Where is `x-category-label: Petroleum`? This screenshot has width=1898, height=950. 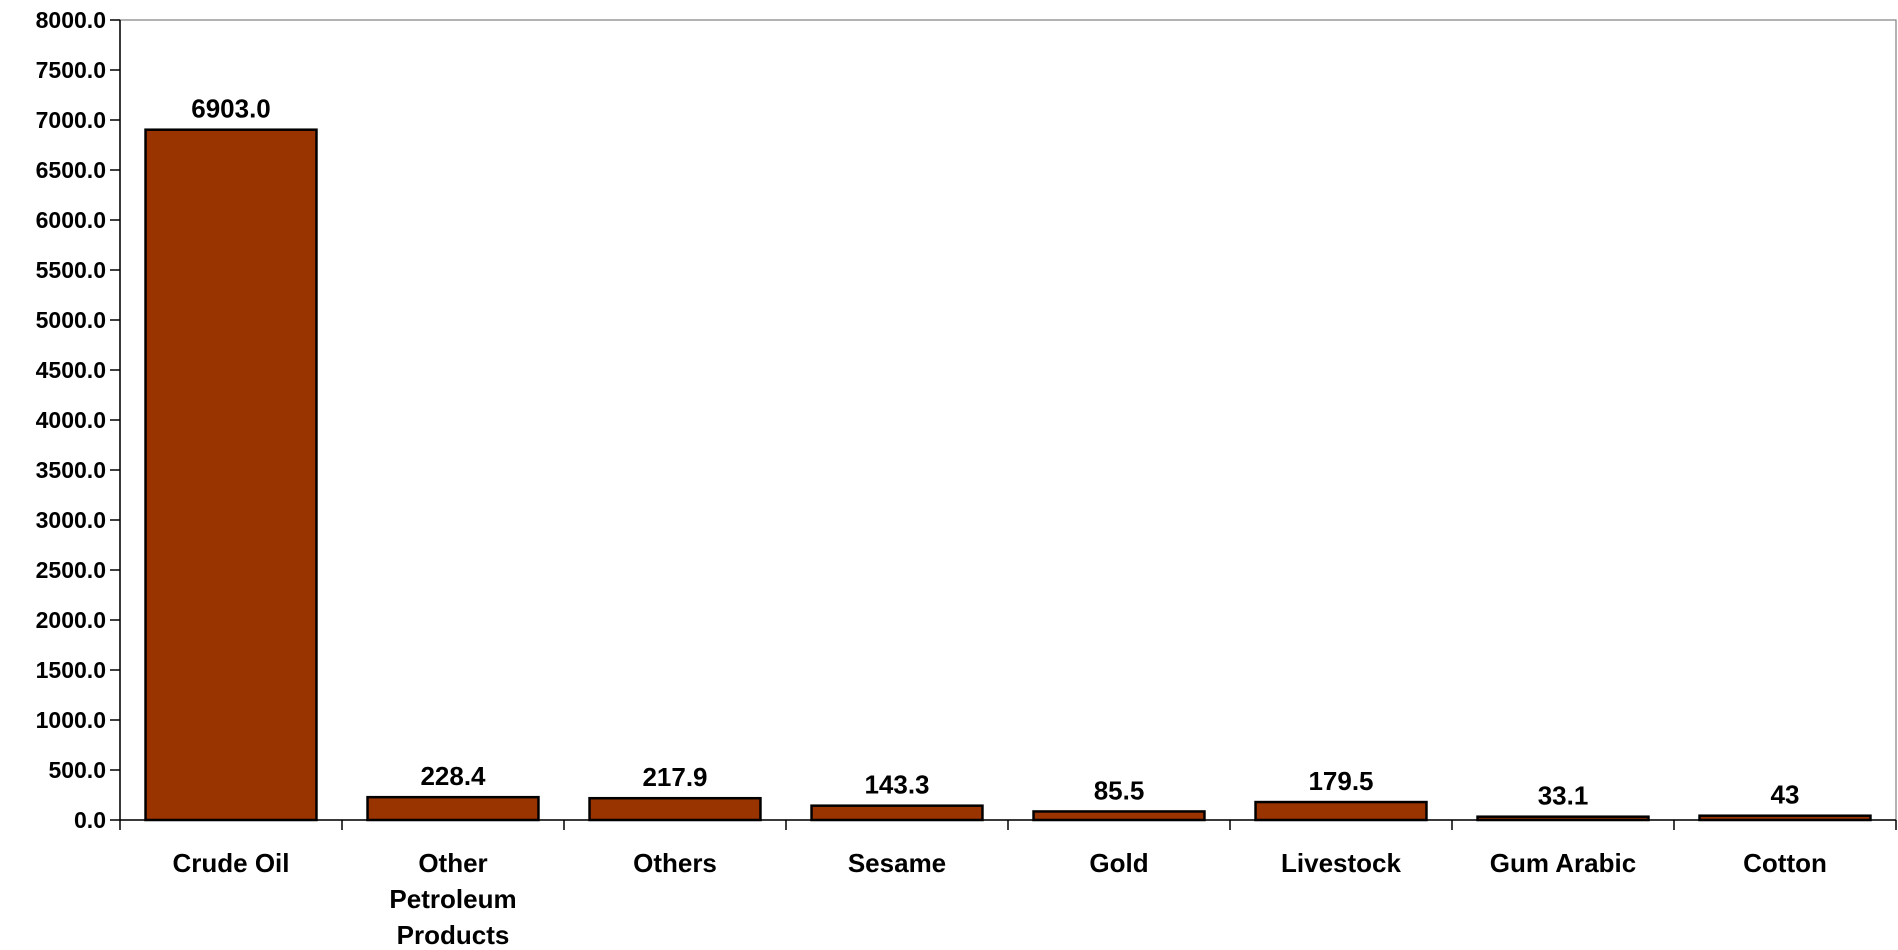 x-category-label: Petroleum is located at coordinates (452, 899).